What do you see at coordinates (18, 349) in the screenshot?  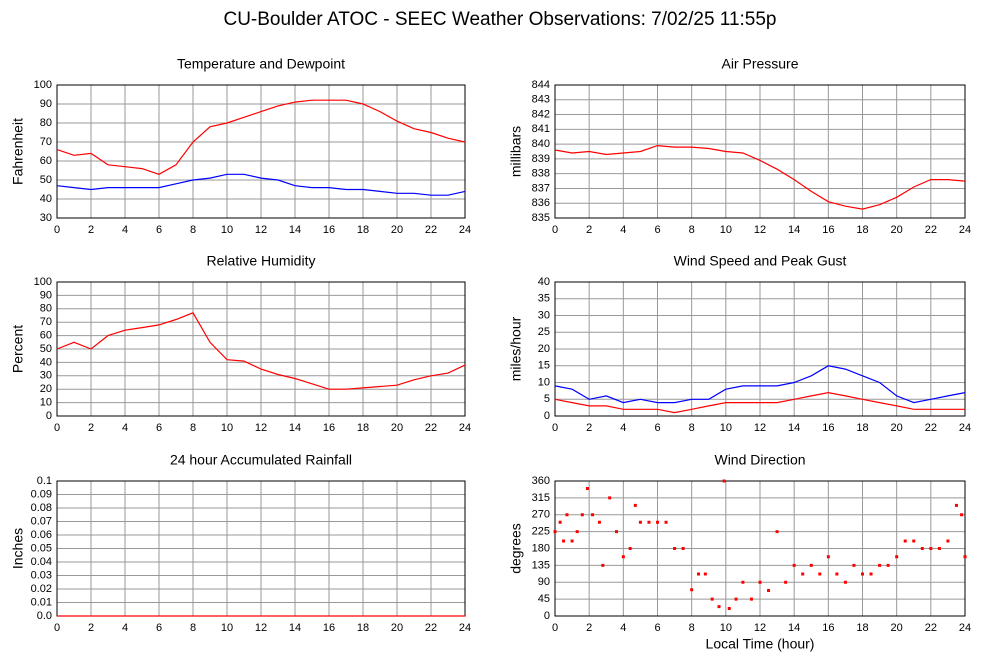 I see `y-axis-label: Percent` at bounding box center [18, 349].